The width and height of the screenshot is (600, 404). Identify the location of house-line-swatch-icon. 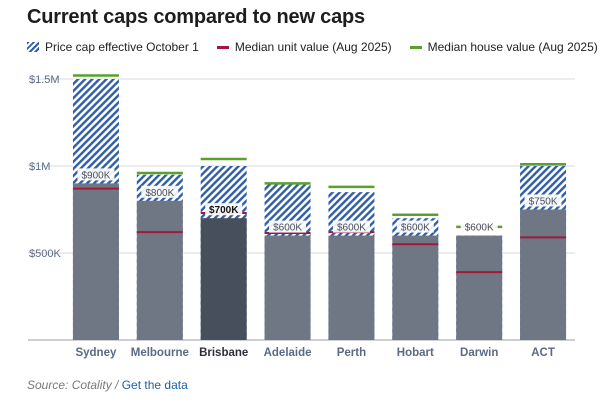
(415, 47).